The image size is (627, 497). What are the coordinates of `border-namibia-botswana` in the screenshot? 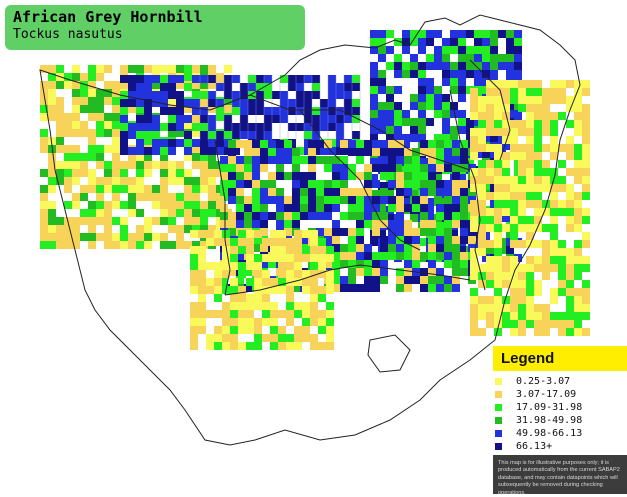 It's located at (222, 217).